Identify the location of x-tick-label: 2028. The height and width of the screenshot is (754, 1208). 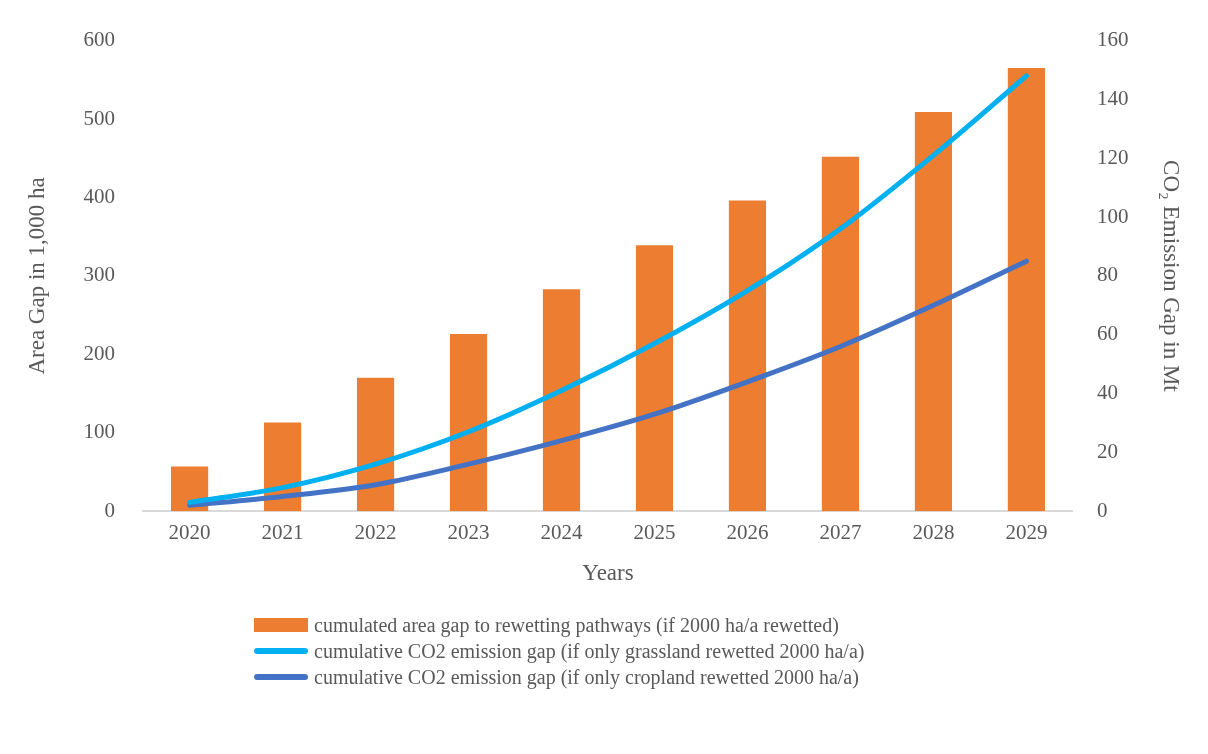
(933, 532).